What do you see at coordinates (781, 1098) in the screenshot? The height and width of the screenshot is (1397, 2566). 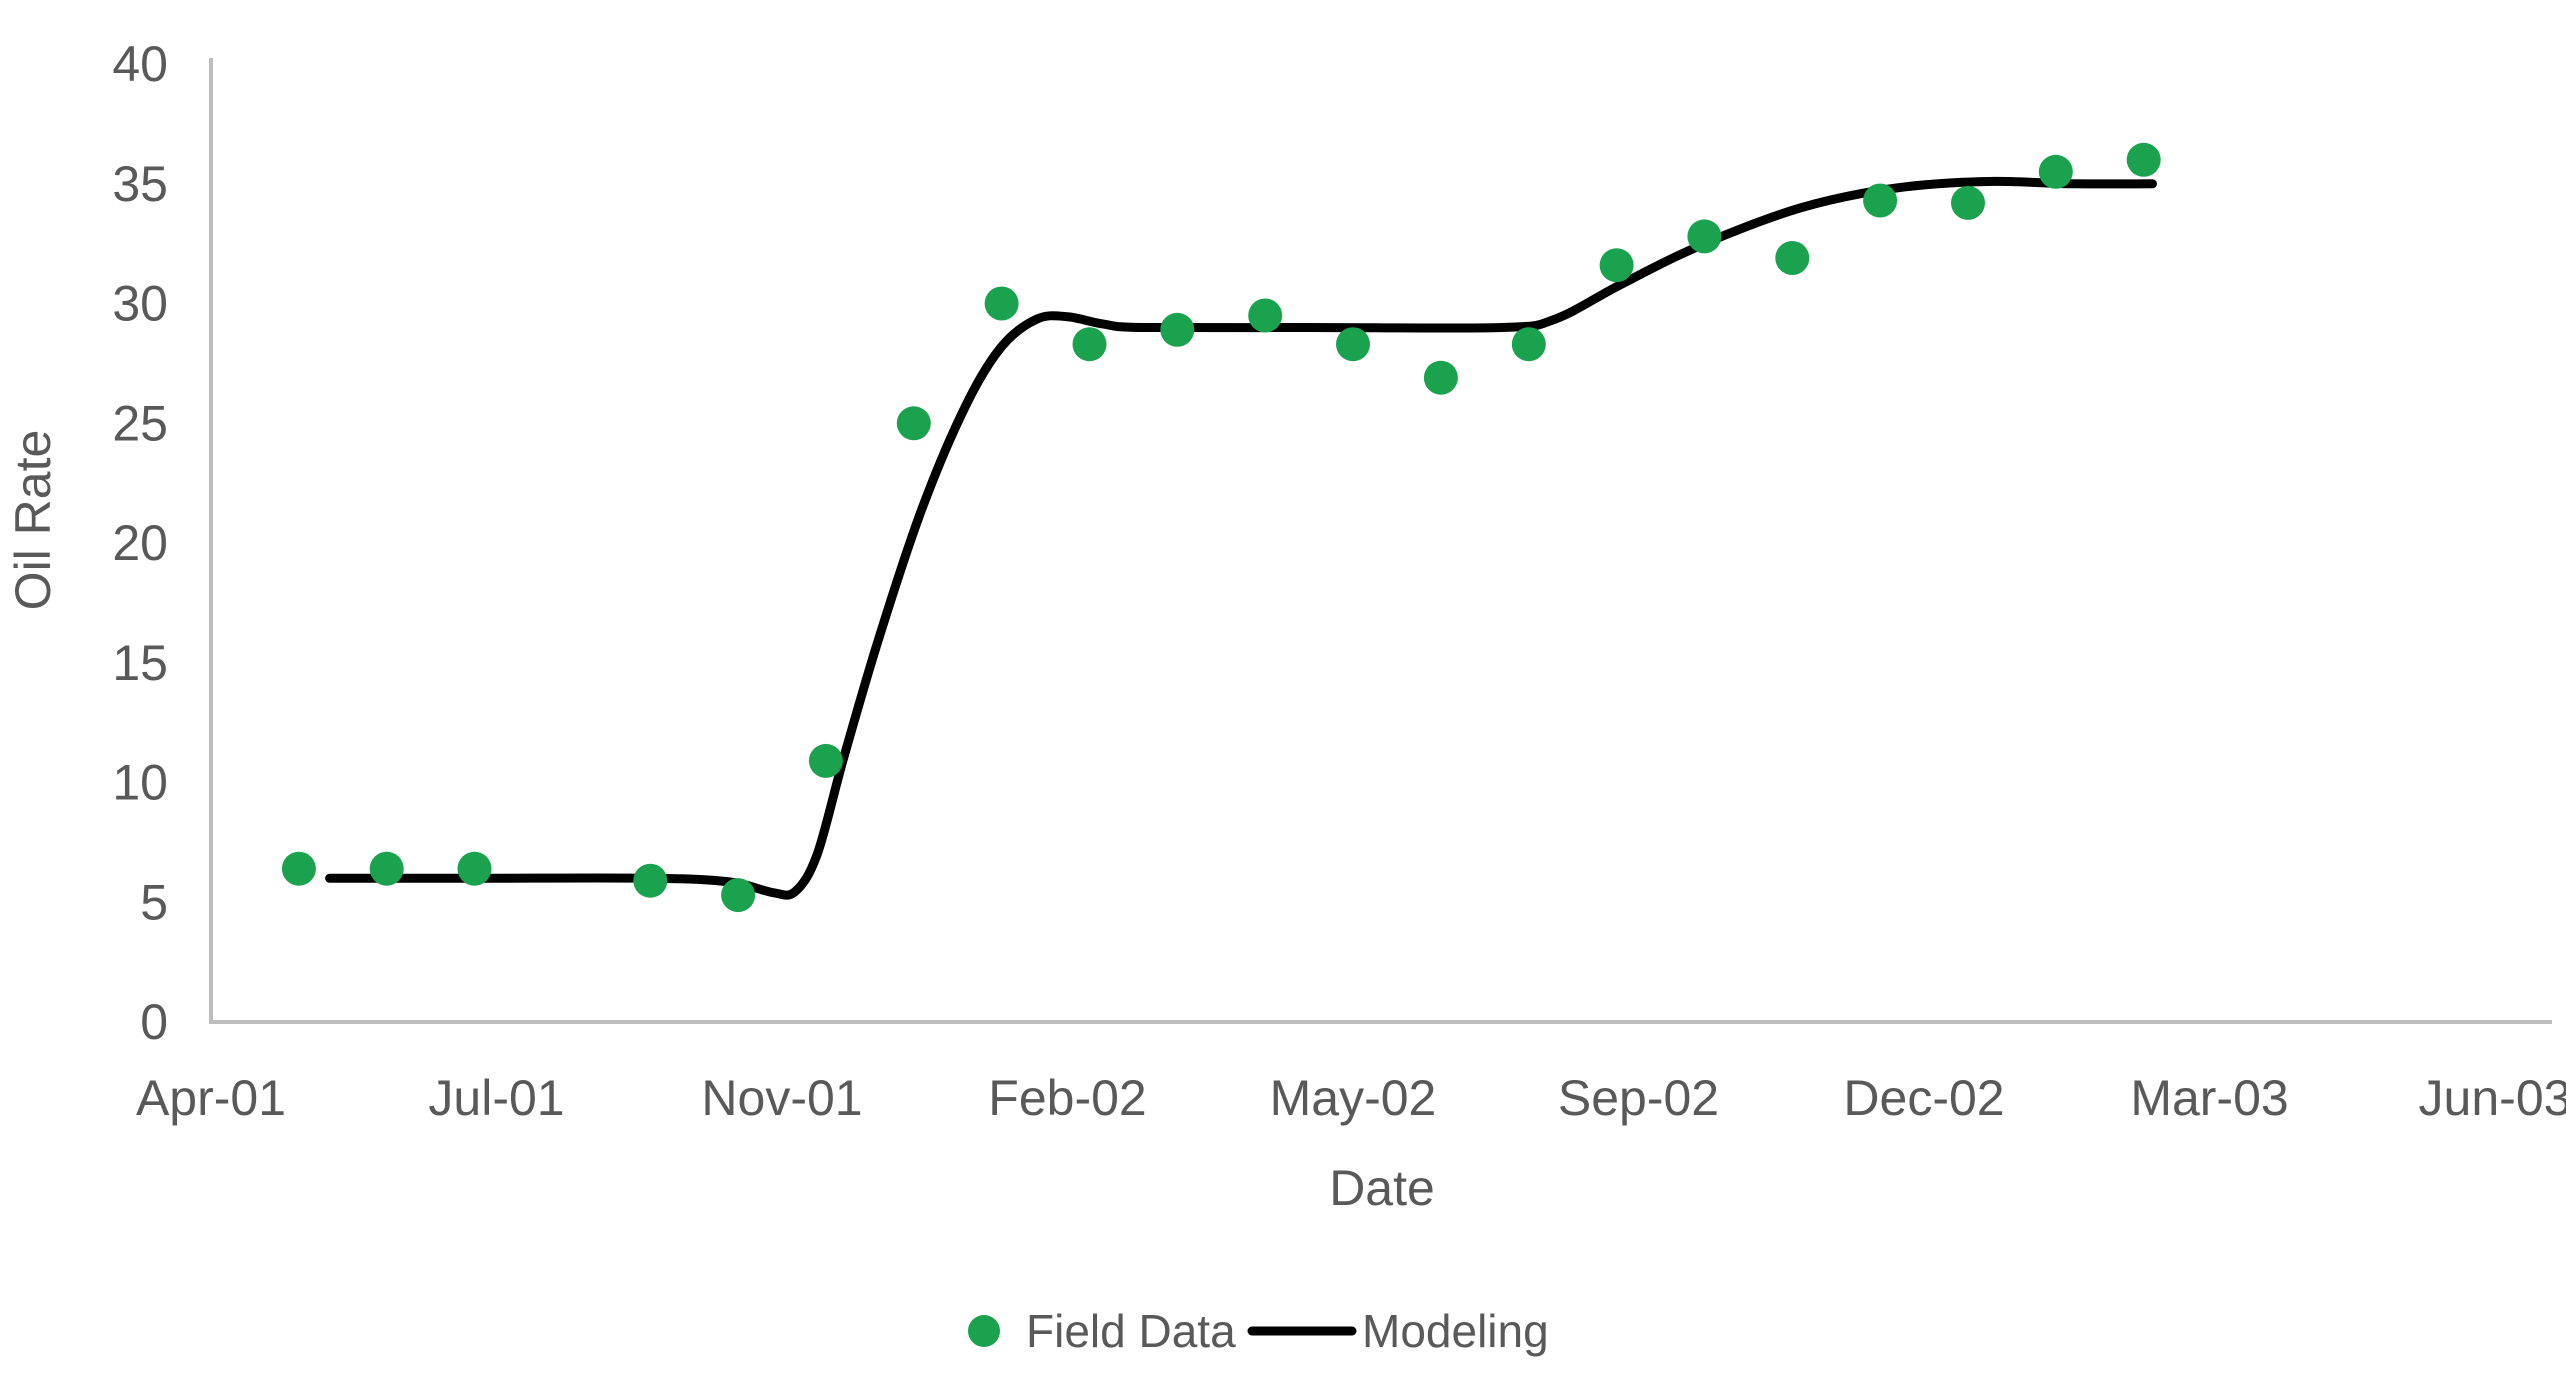 I see `x-tick-label: Nov-01` at bounding box center [781, 1098].